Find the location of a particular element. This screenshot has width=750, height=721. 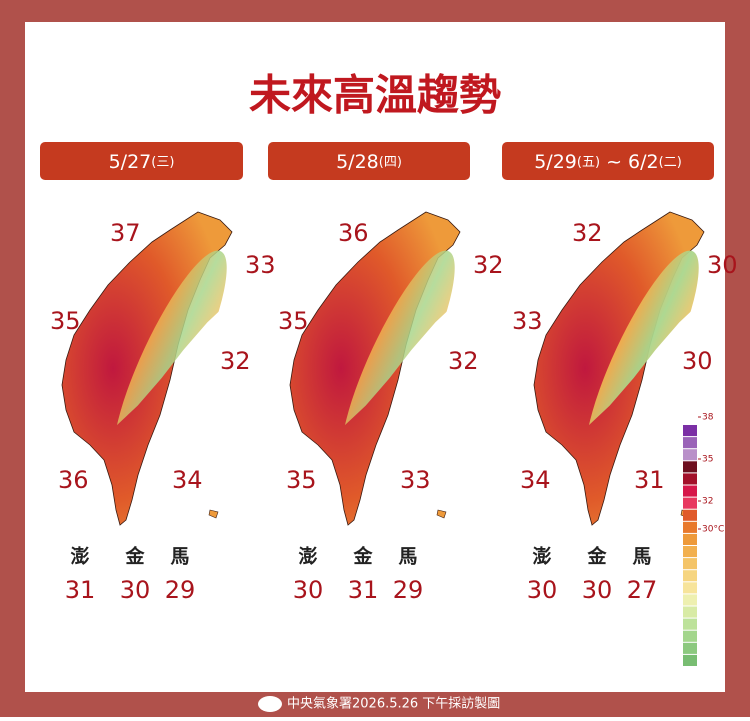

map-temp: 37 is located at coordinates (125, 233).